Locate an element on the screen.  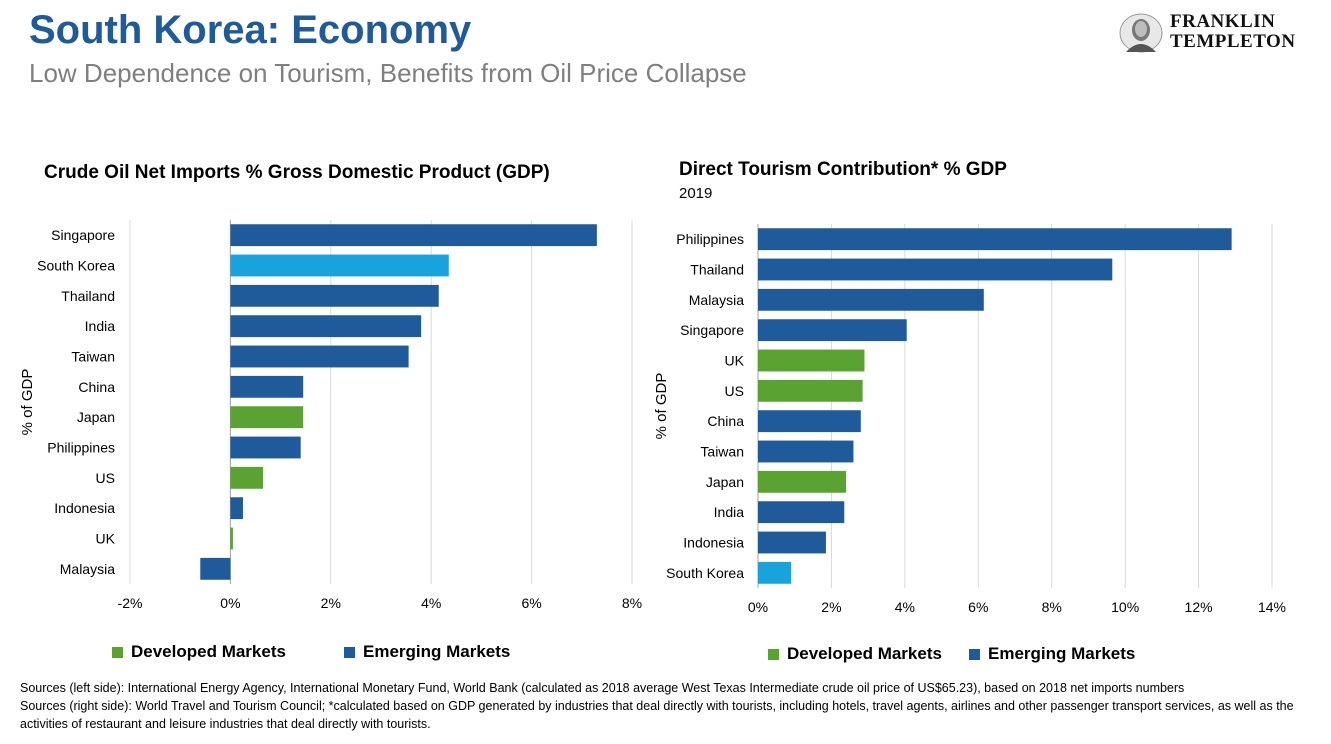
right-legend-developed: Developed Markets is located at coordinates (855, 654).